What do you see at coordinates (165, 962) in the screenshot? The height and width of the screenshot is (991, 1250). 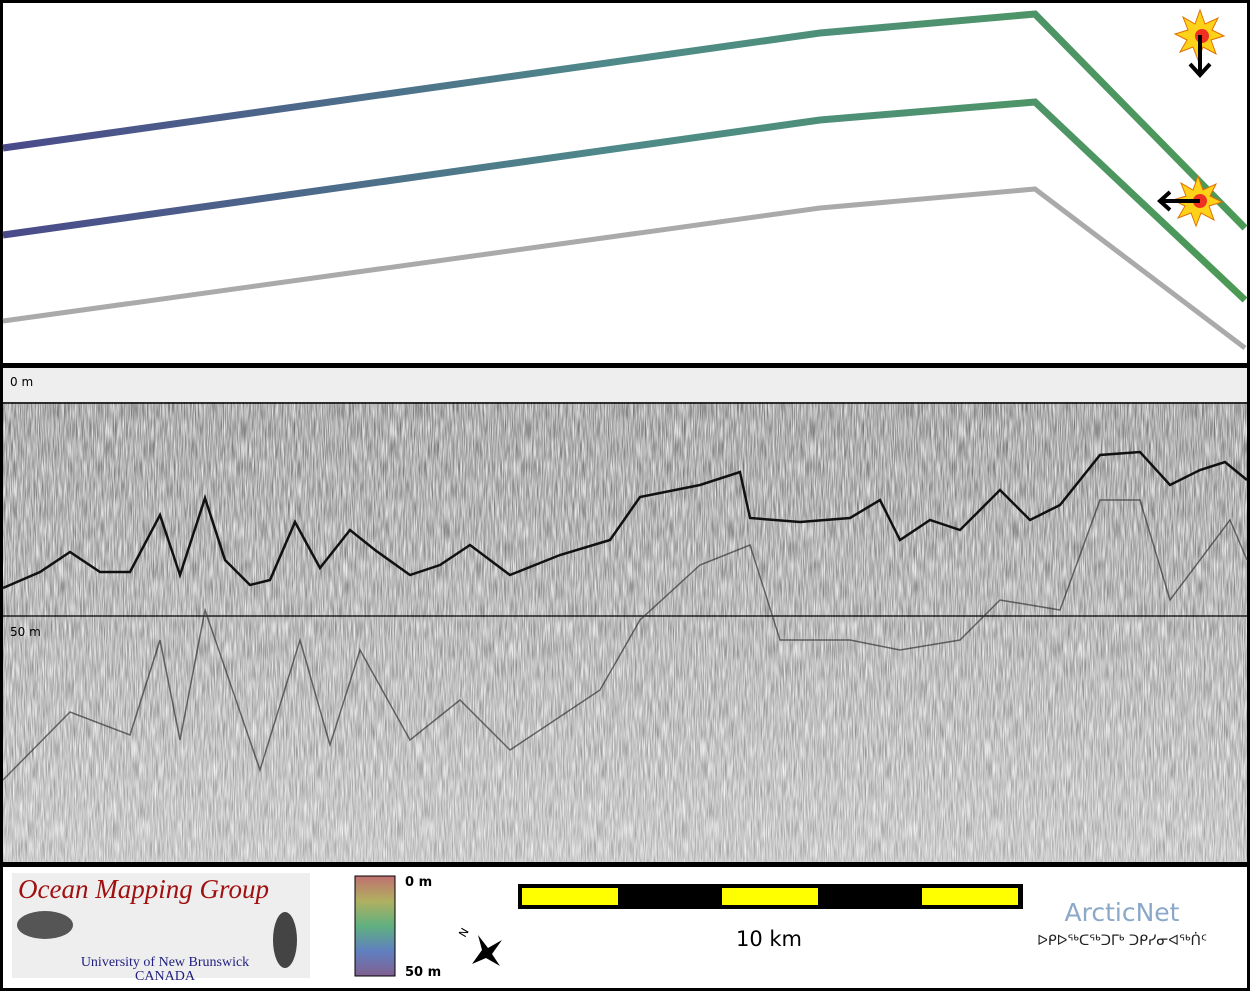 I see `logo-line: University of New Brunswick` at bounding box center [165, 962].